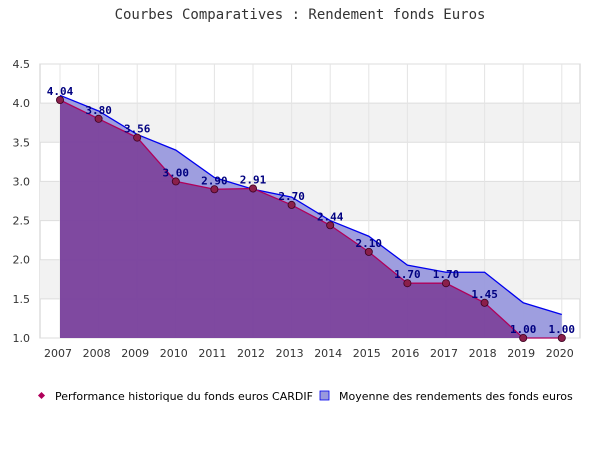  Describe the element at coordinates (484, 294) in the screenshot. I see `data-label: 1.45` at that location.